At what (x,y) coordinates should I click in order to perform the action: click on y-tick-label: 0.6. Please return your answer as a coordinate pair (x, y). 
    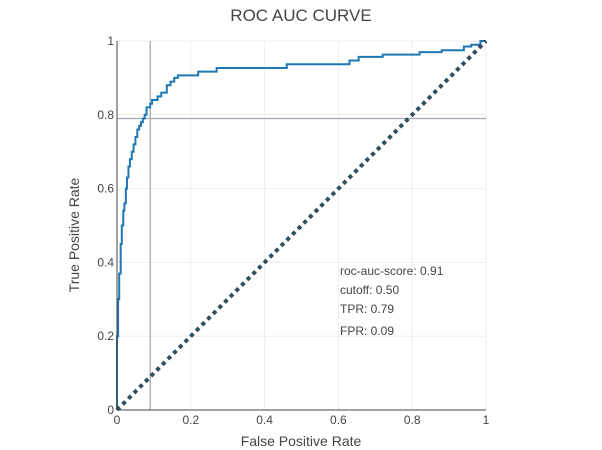
    Looking at the image, I should click on (105, 189).